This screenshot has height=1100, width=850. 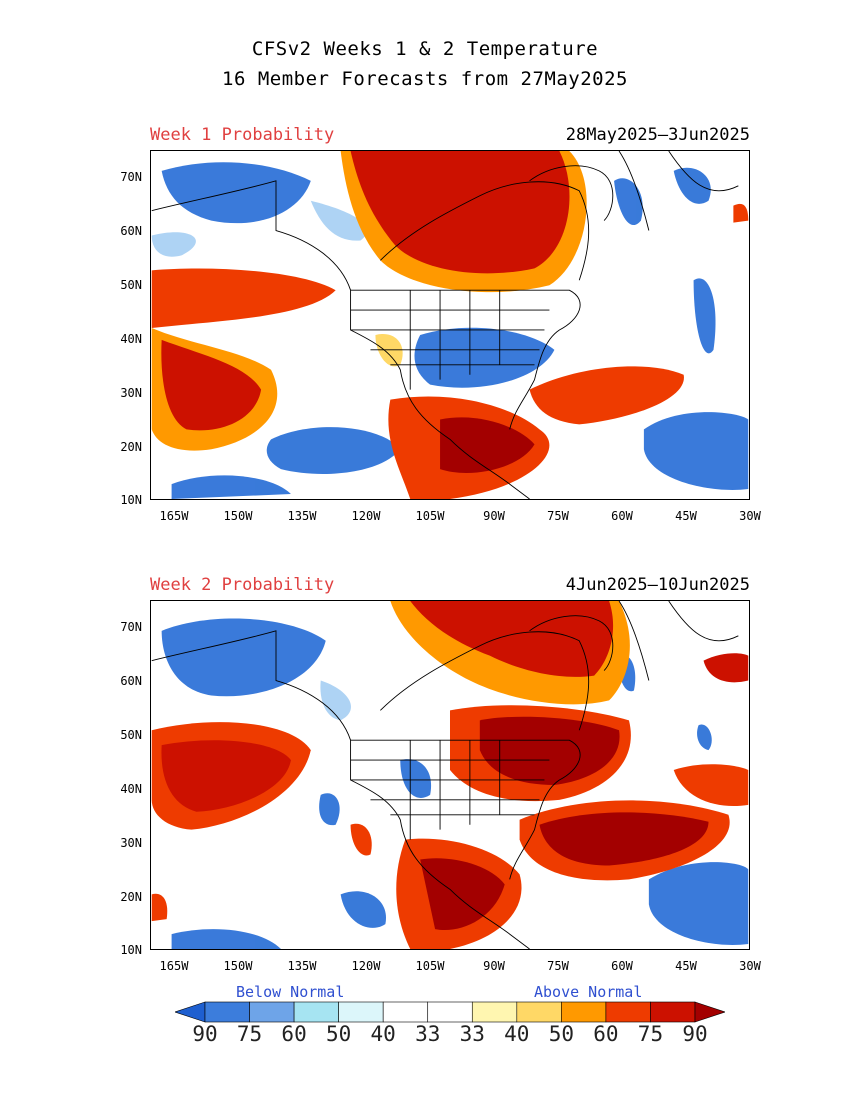 What do you see at coordinates (588, 992) in the screenshot?
I see `legend-above-label: Above Normal` at bounding box center [588, 992].